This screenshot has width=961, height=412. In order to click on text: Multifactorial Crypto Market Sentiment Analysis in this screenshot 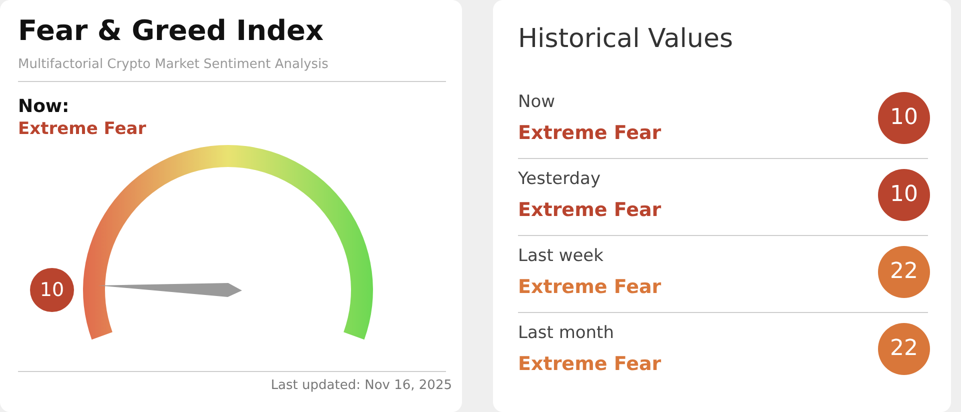, I will do `click(173, 64)`.